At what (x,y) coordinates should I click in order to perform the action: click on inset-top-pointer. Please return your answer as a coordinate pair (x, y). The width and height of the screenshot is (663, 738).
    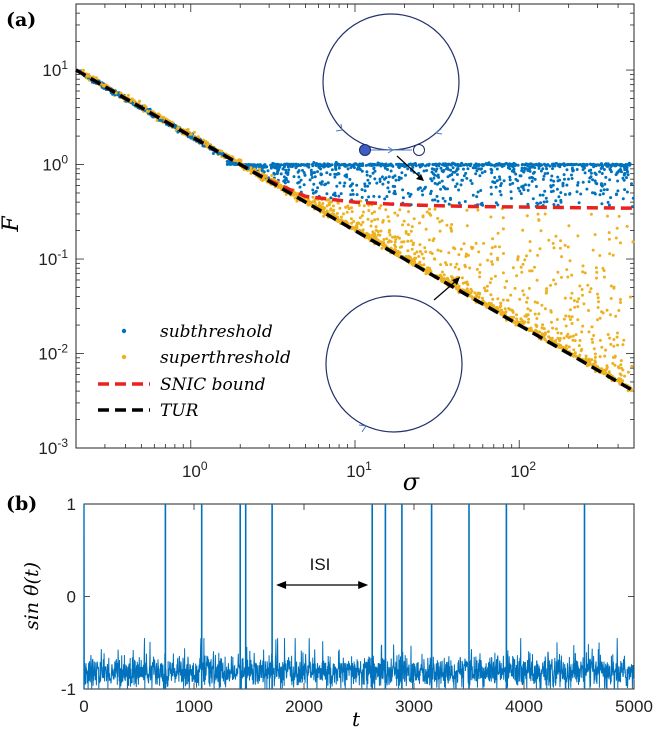
    Looking at the image, I should click on (408, 166).